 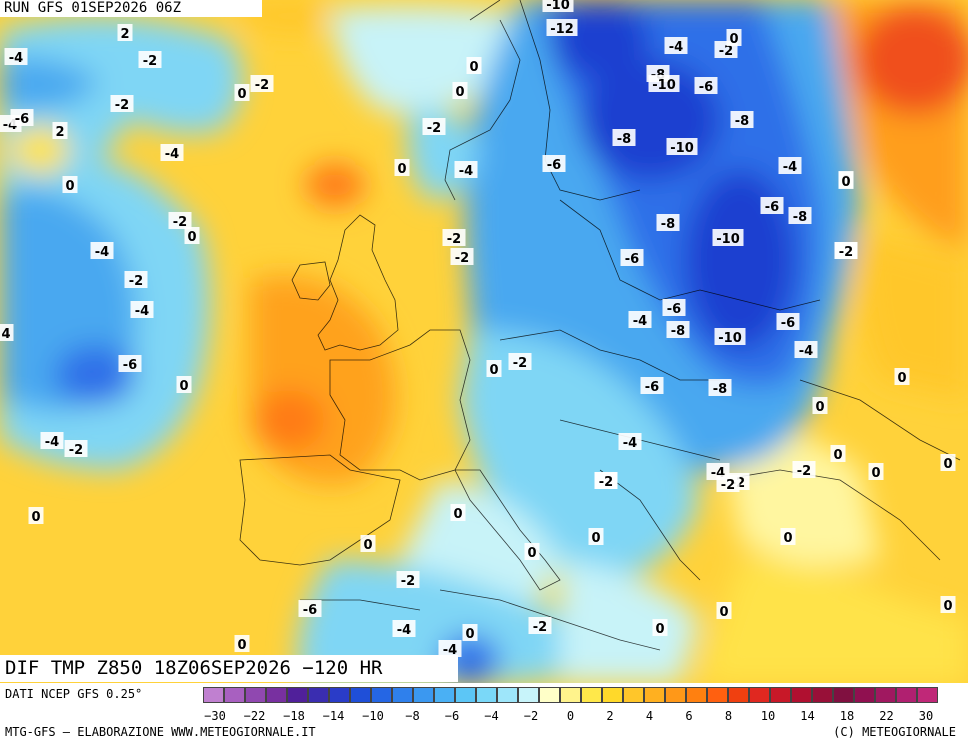 What do you see at coordinates (807, 716) in the screenshot?
I see `legend-tick-label: 14` at bounding box center [807, 716].